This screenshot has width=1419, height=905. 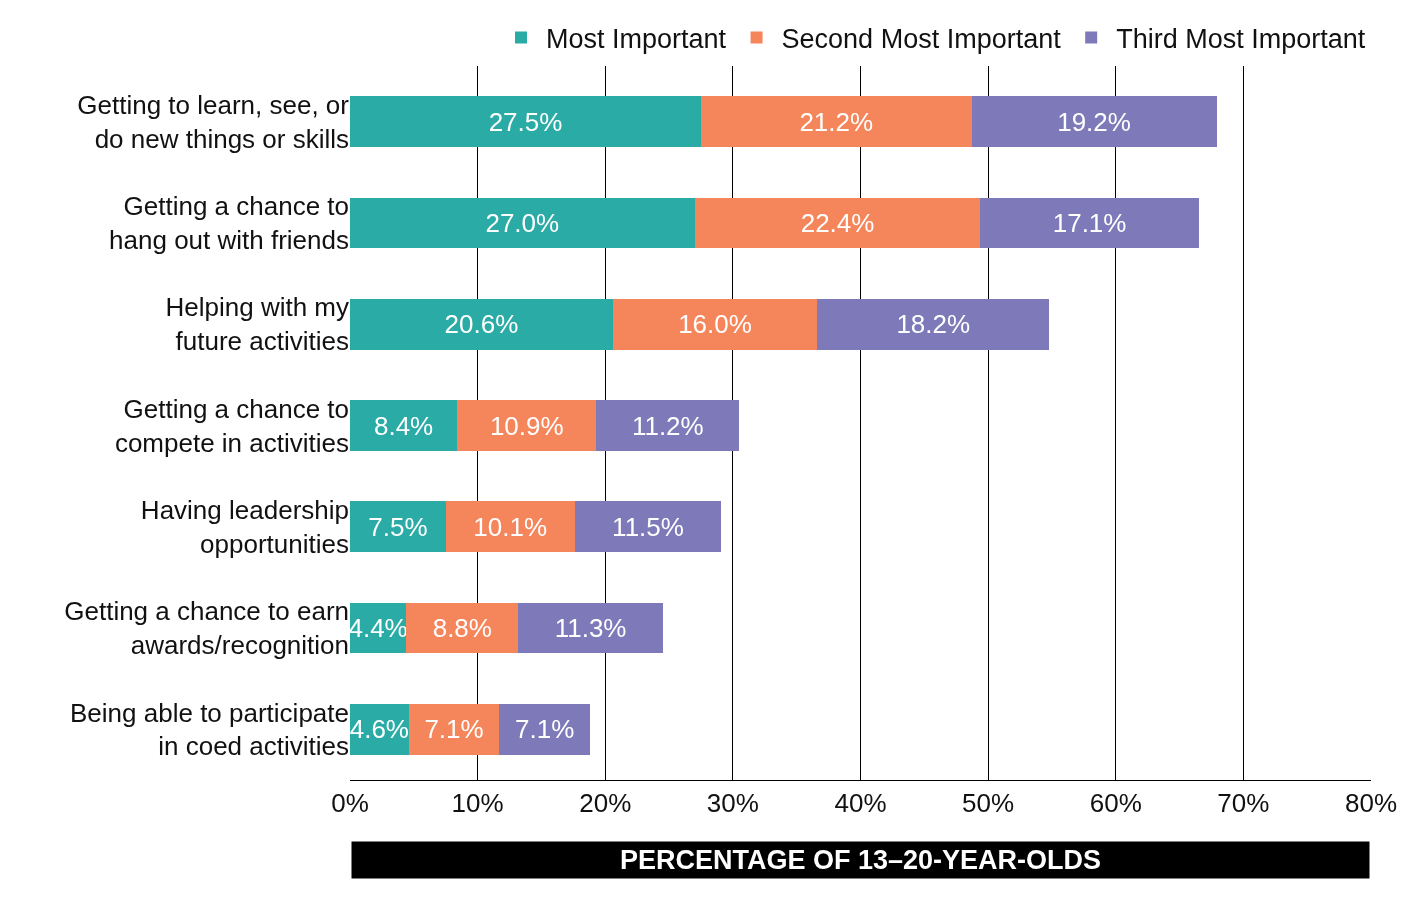 I want to click on data-label: 10.1%, so click(x=510, y=526).